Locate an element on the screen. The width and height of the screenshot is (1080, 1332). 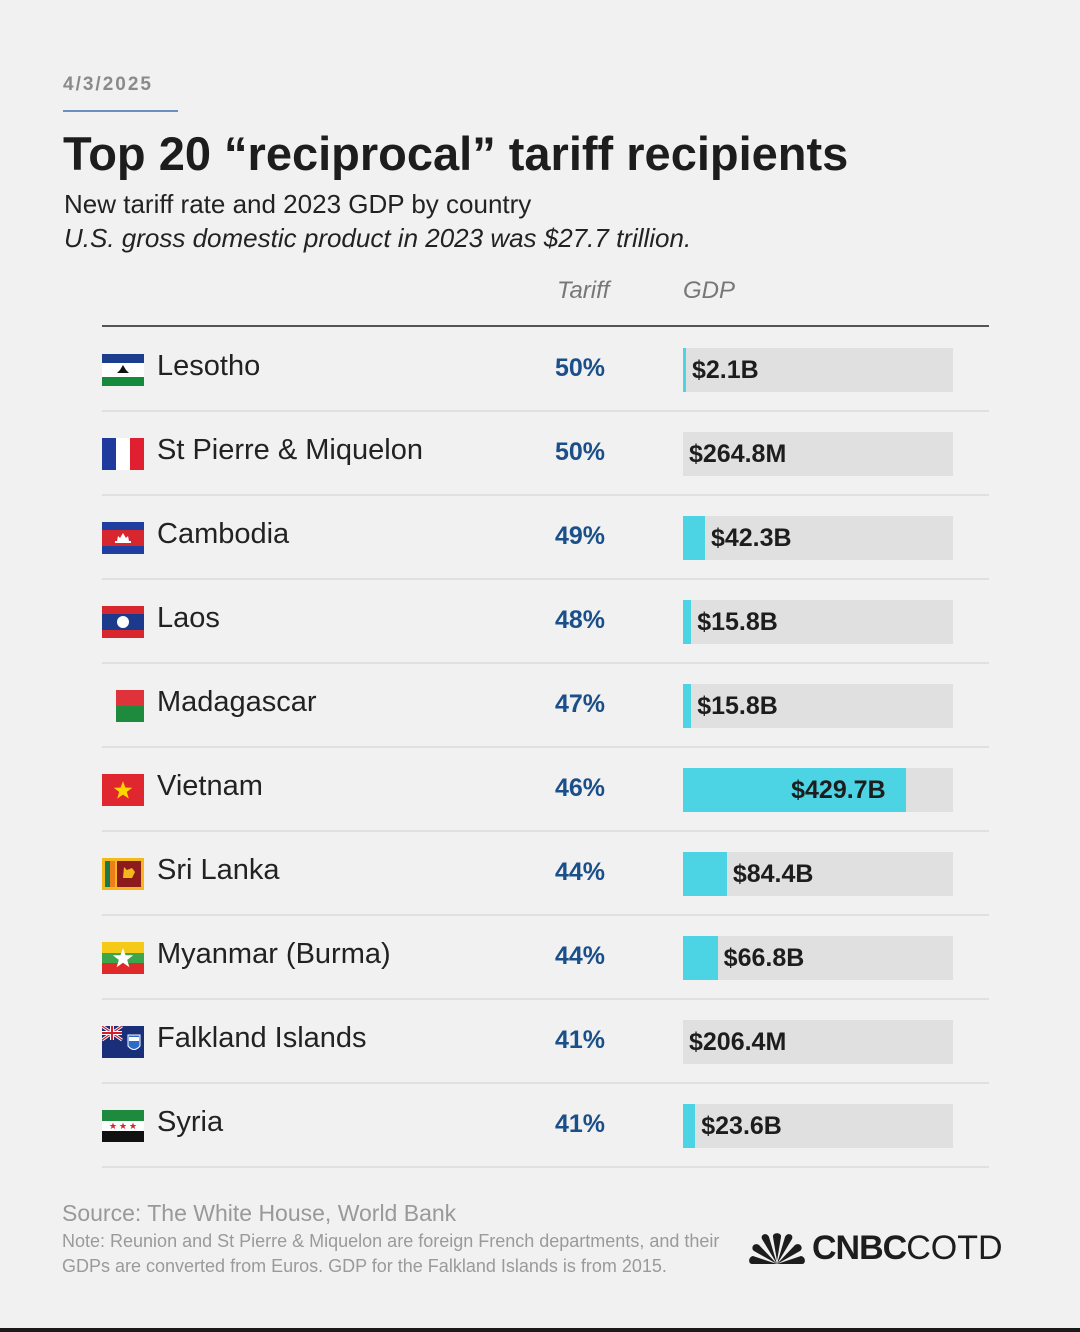
cnbc-cotd-logo: CNBC COTD is located at coordinates (875, 1248).